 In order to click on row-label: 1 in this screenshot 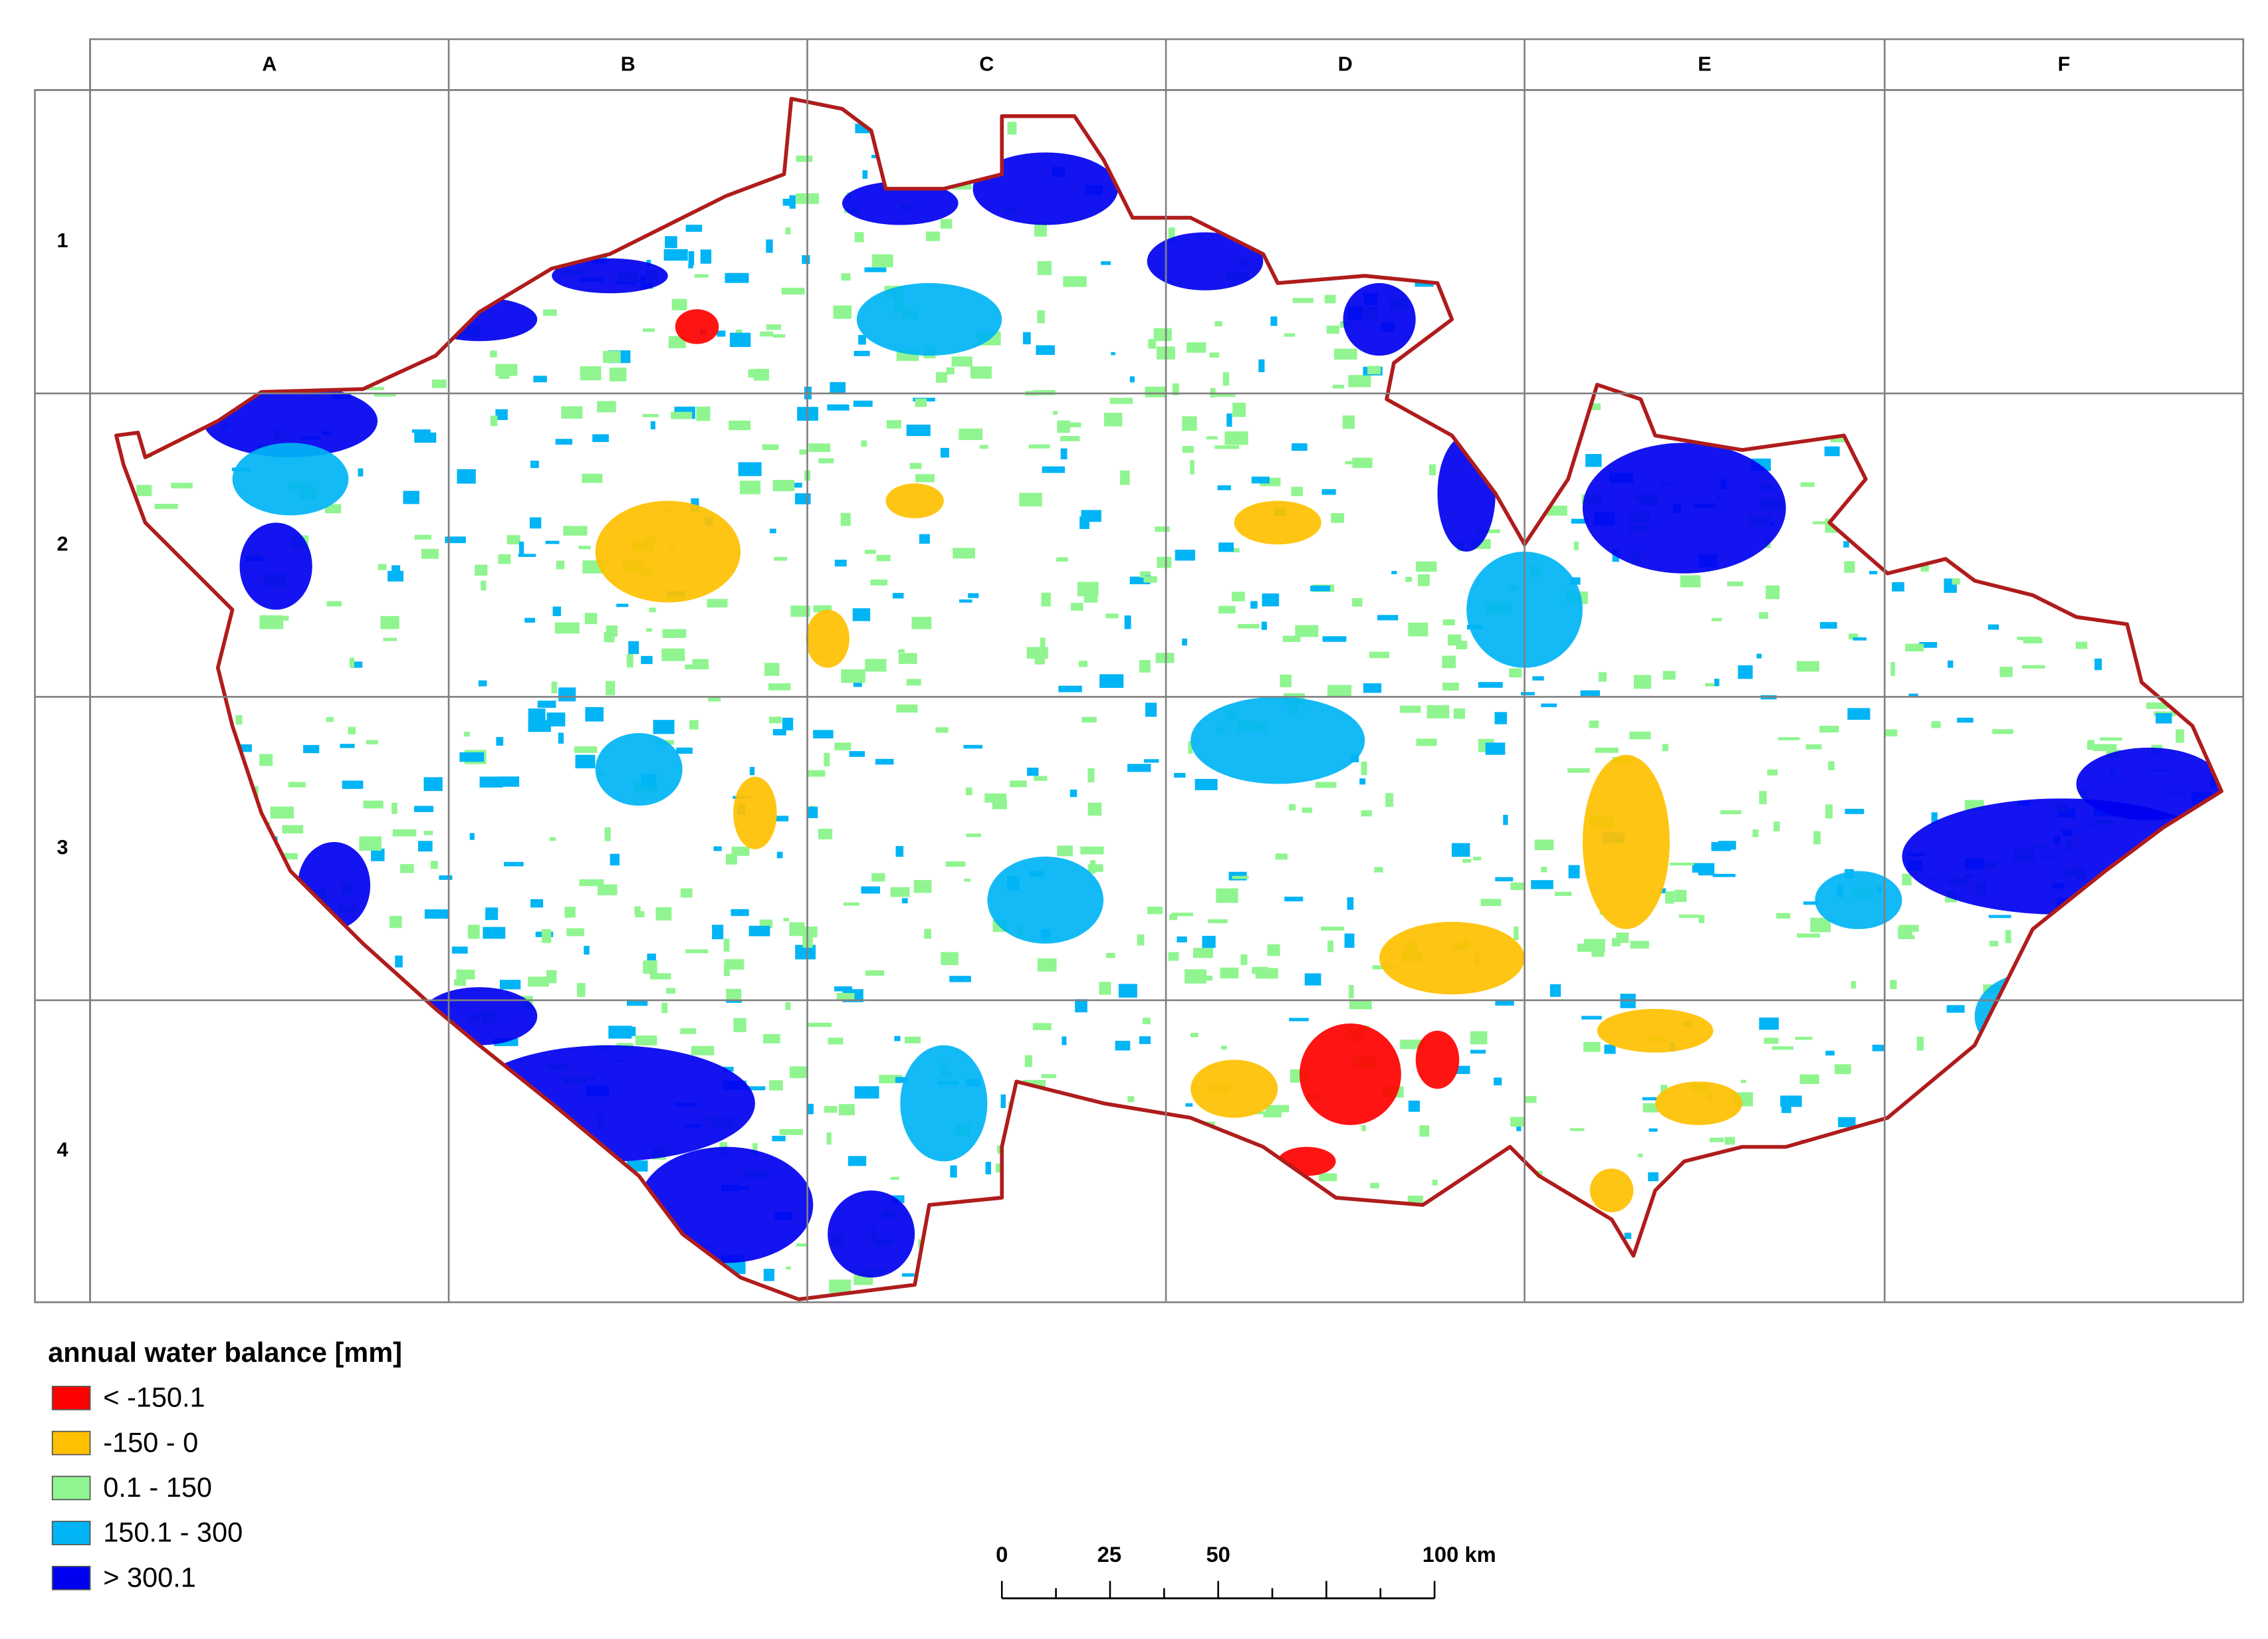, I will do `click(62, 240)`.